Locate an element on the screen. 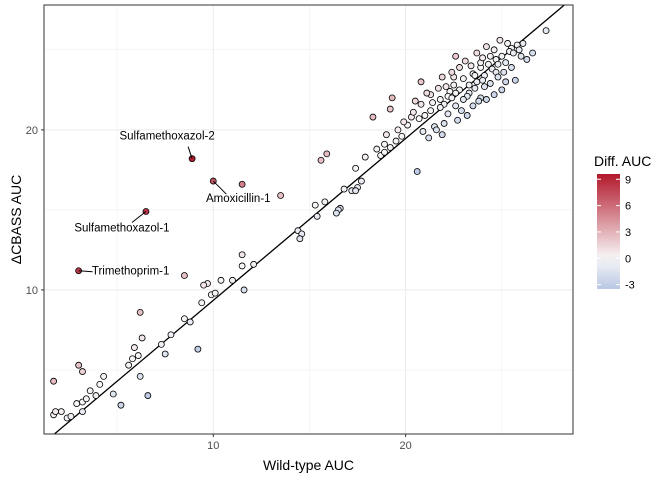 The image size is (672, 480). legend-tick-label: 6 is located at coordinates (628, 207).